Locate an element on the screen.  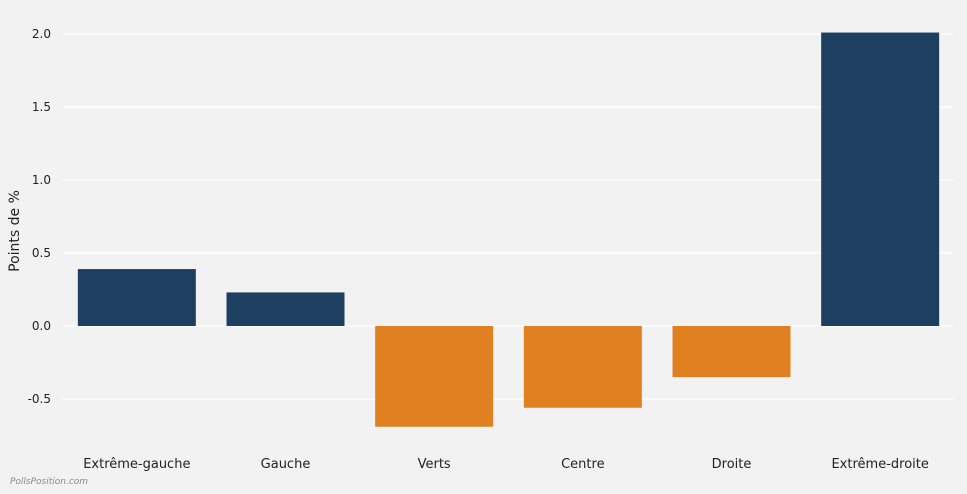
x-tick-label: Verts is located at coordinates (434, 464).